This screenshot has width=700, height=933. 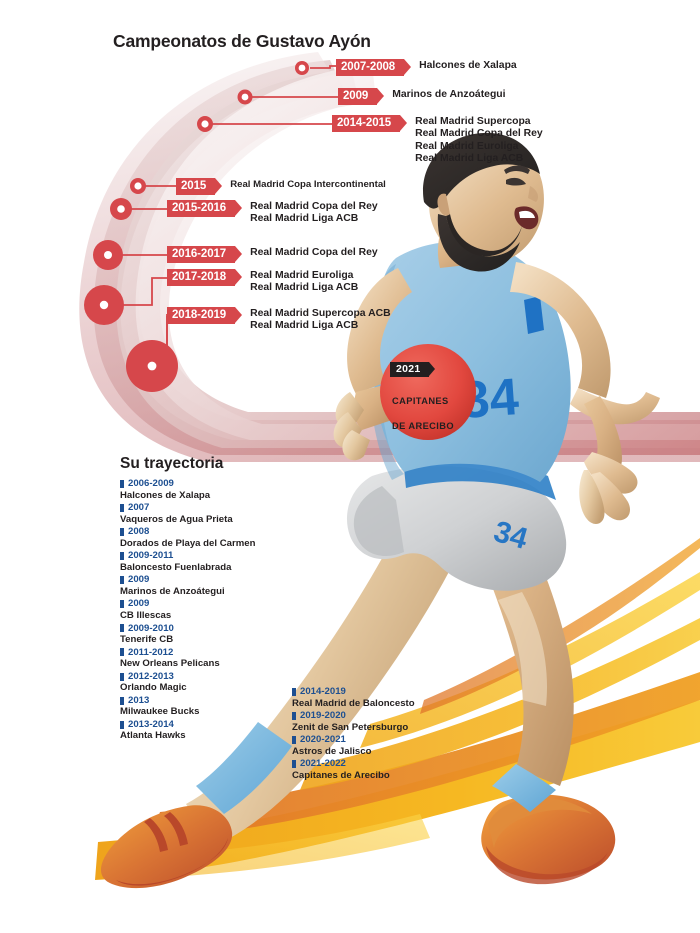 What do you see at coordinates (374, 67) in the screenshot?
I see `timeline-year-badge: 2007-2008` at bounding box center [374, 67].